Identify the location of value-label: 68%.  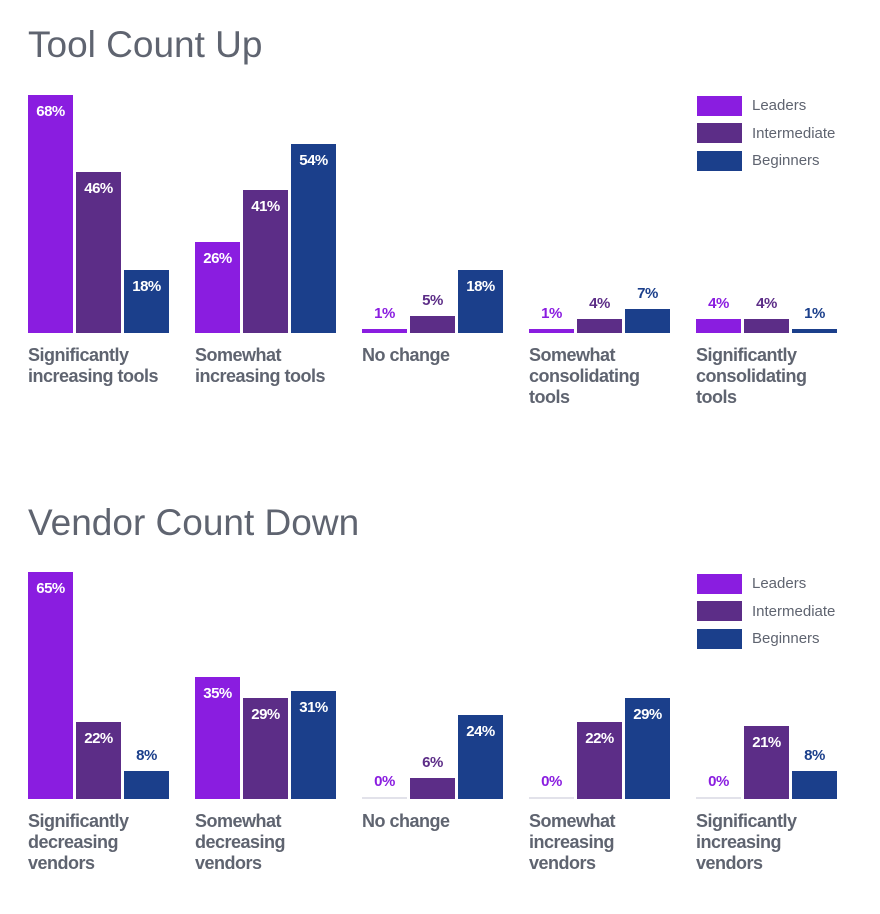
(50, 111).